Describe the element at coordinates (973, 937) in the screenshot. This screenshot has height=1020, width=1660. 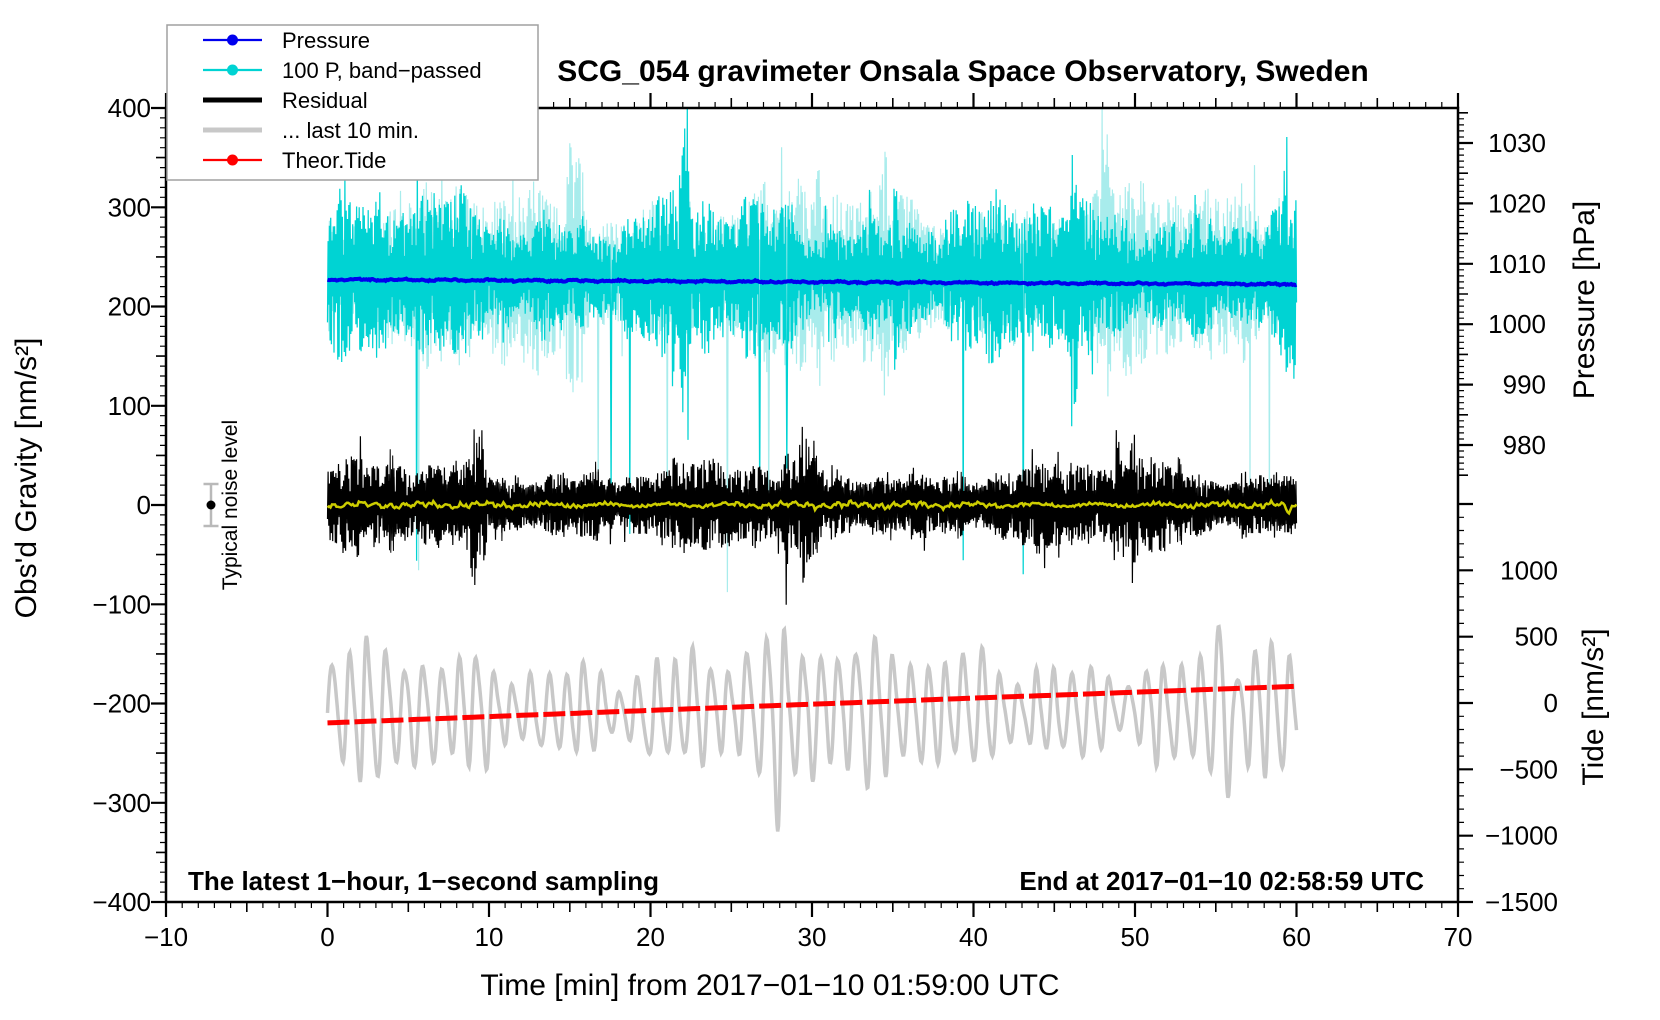
I see `x-tick-label: 40` at that location.